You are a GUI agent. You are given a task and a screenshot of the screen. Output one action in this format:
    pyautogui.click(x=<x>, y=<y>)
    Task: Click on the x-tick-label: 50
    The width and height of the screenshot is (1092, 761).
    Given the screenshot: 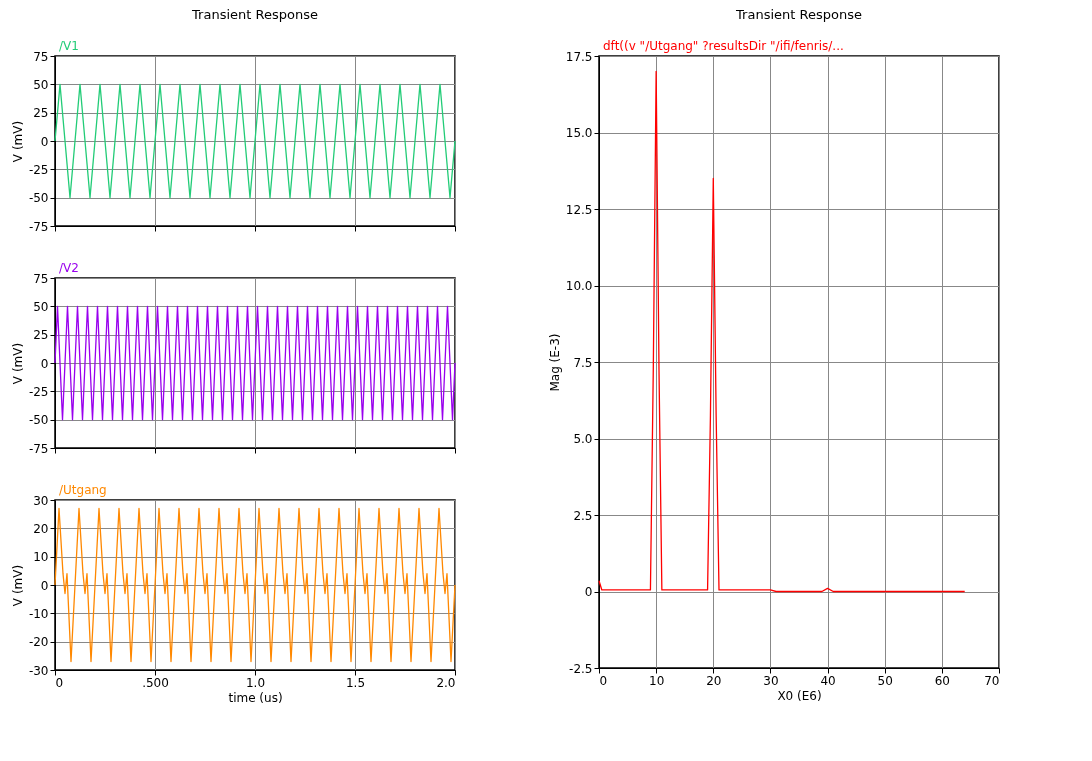 What is the action you would take?
    pyautogui.click(x=885, y=680)
    